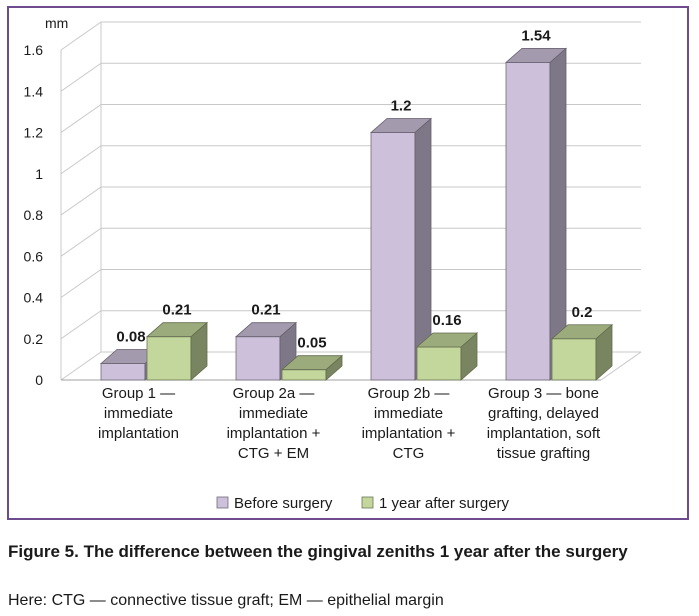 The image size is (699, 616). I want to click on data-label: 0.05, so click(311, 343).